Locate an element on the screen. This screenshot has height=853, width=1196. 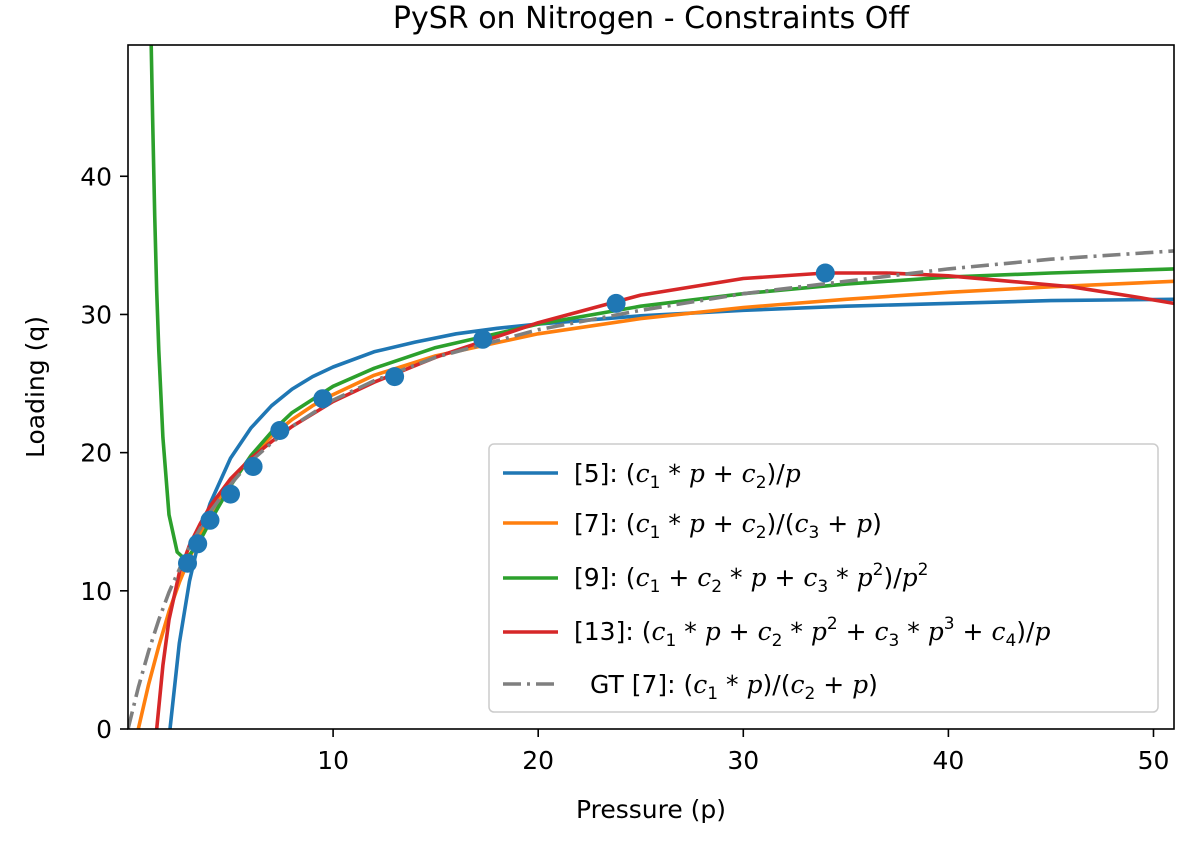
y-tick-label: 40 is located at coordinates (96, 176).